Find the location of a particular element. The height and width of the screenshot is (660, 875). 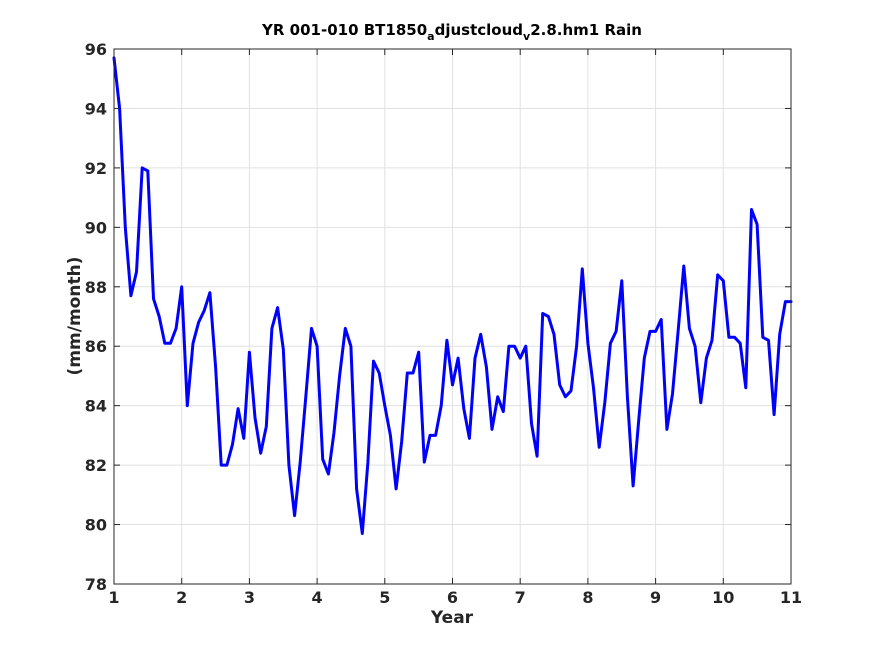

x-tick-label: 11 is located at coordinates (791, 597).